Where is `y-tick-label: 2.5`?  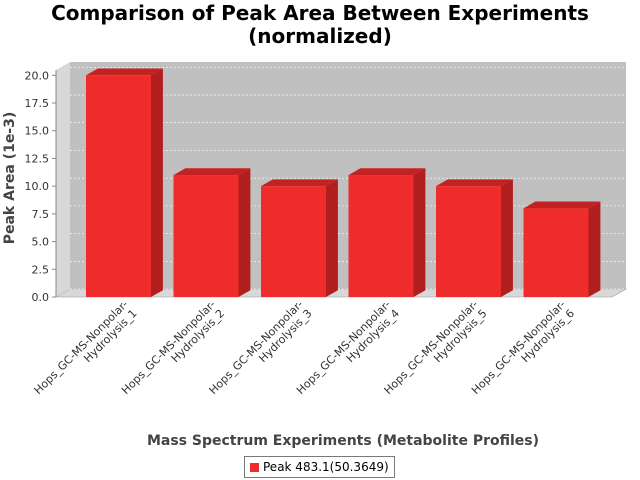 y-tick-label: 2.5 is located at coordinates (41, 269).